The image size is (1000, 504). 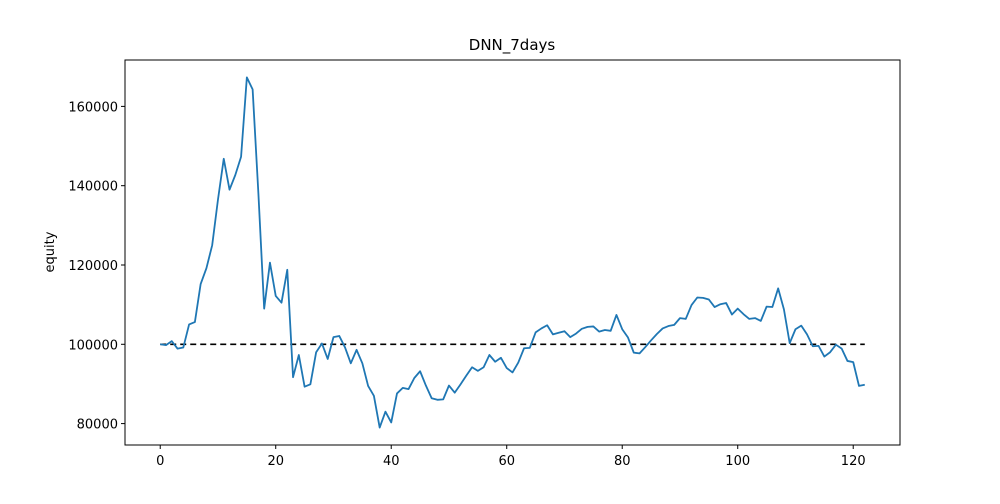 I want to click on chart-title: DNN_7days, so click(x=512, y=45).